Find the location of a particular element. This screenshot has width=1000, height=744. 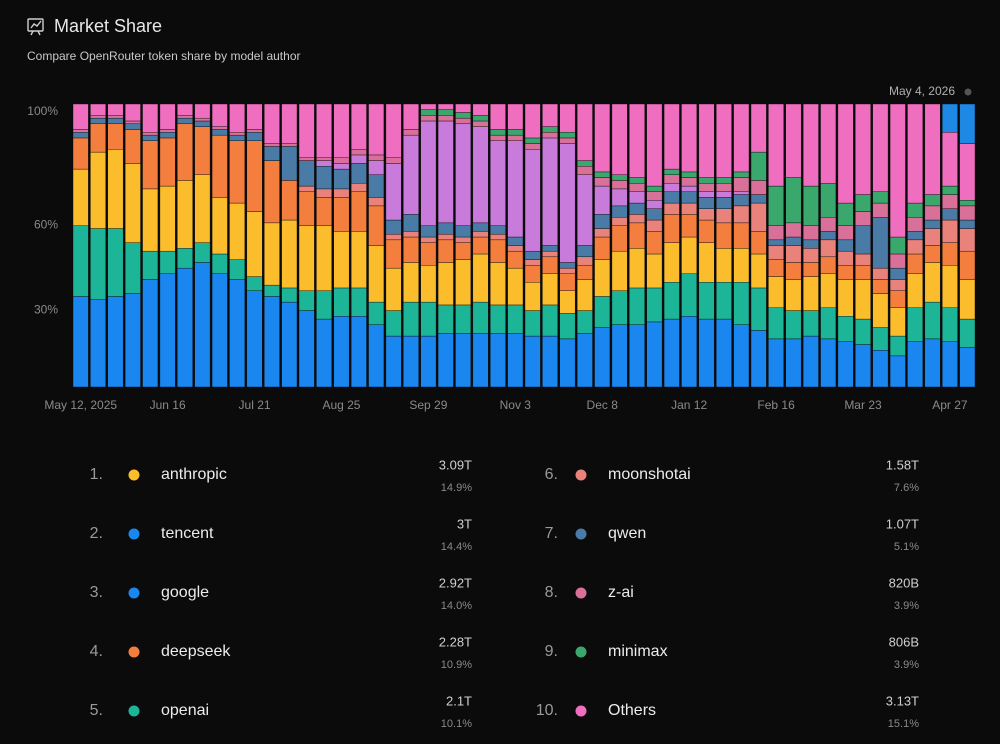

rank: 7. is located at coordinates (551, 533).